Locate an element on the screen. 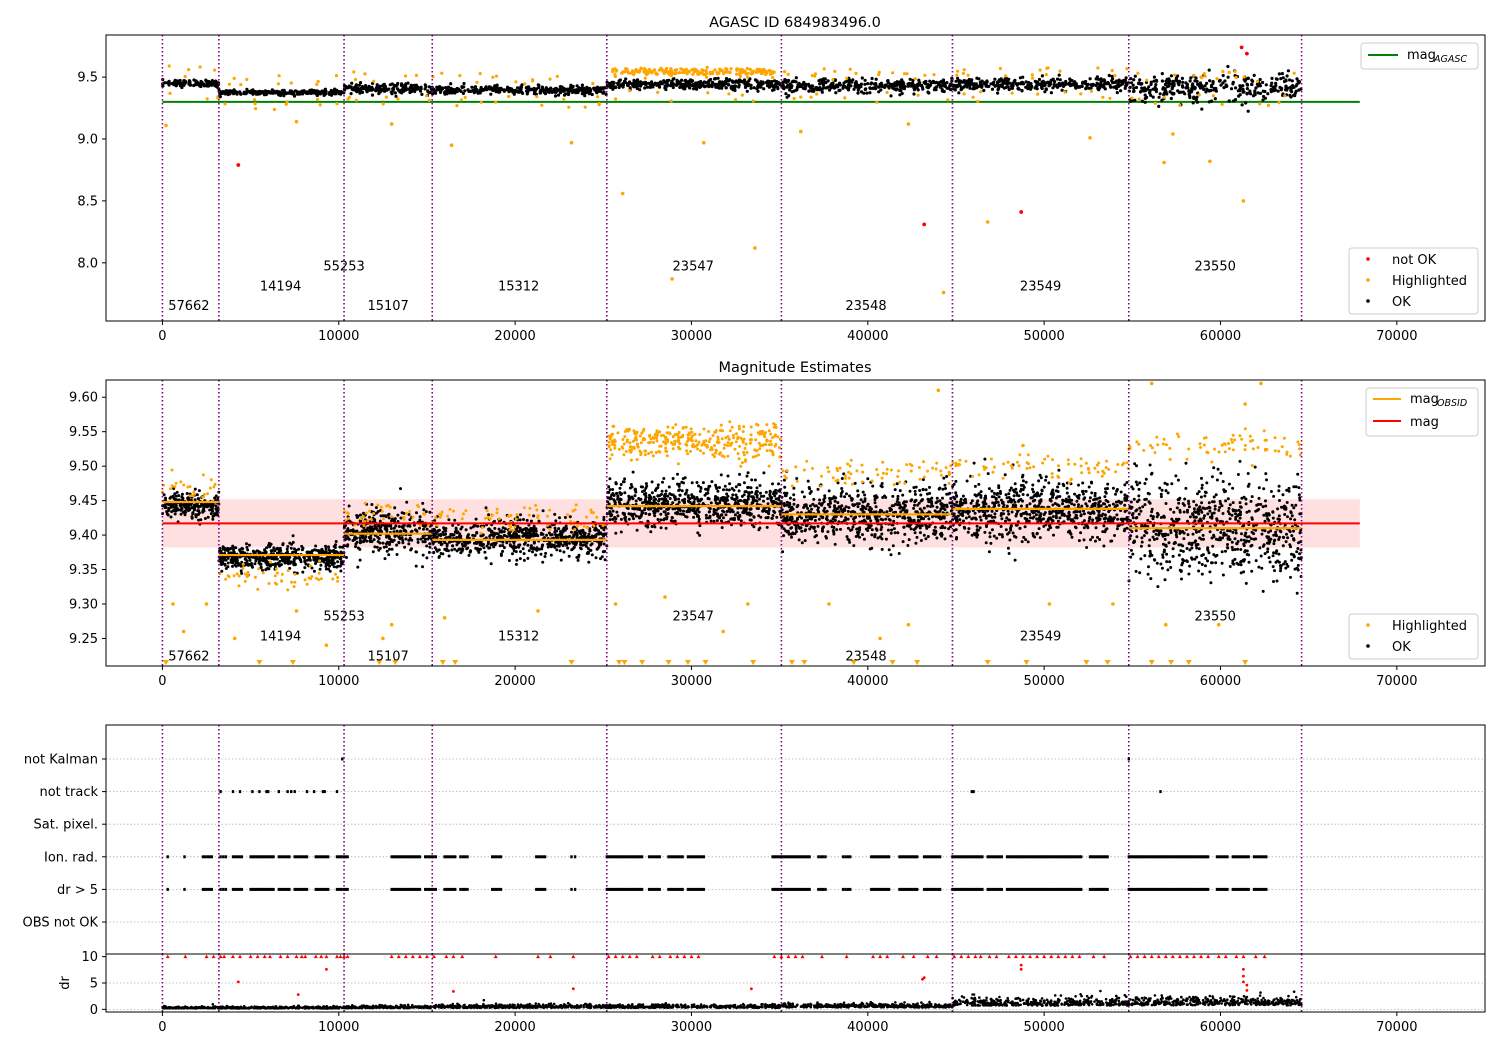  panel1-legend-top: mag AGASC is located at coordinates (1419, 56).